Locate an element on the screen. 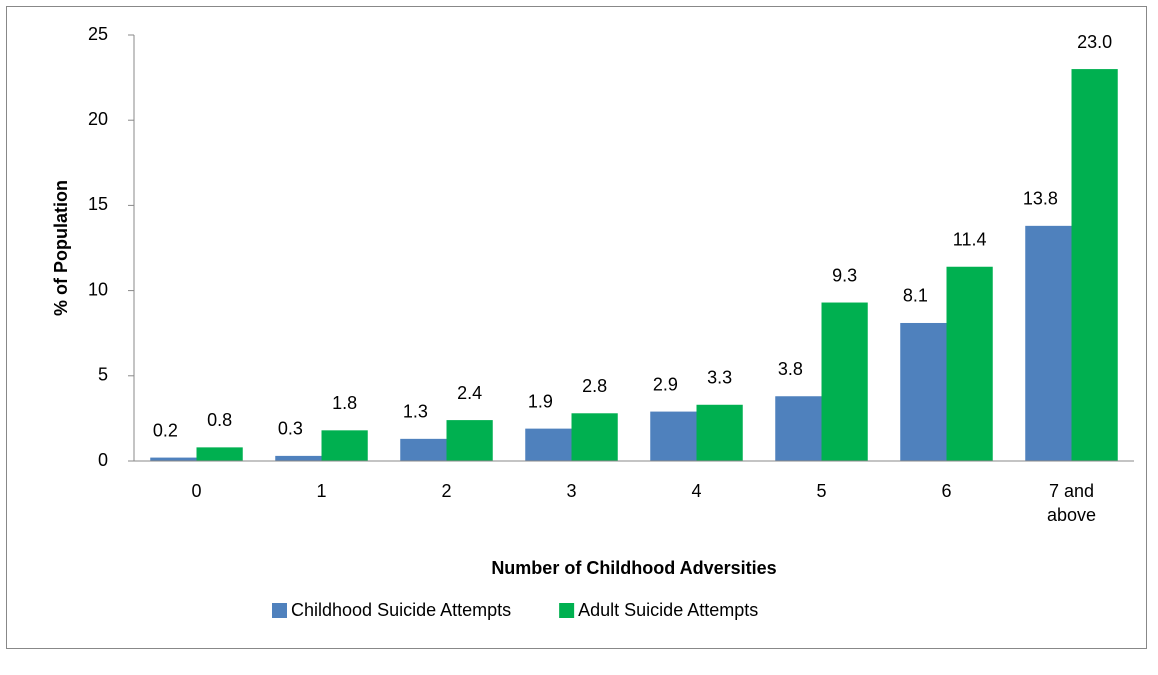  value-label: 0.3 is located at coordinates (290, 429).